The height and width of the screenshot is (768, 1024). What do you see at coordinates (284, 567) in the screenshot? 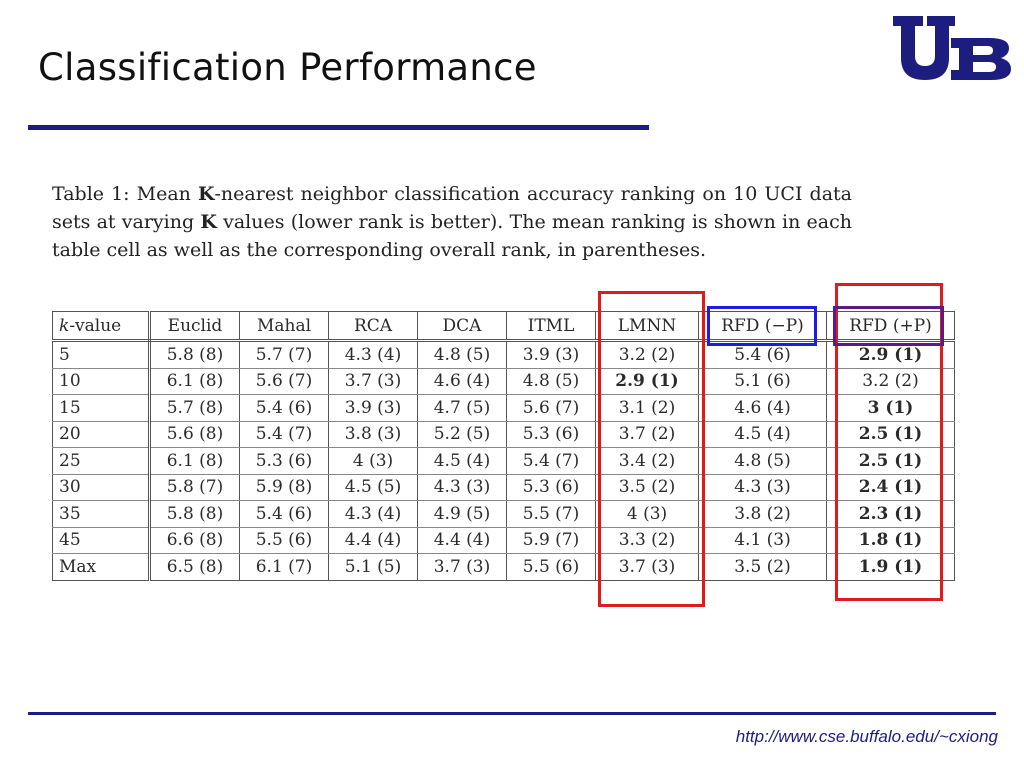
I see `table-cell: 6.1 (7)` at bounding box center [284, 567].